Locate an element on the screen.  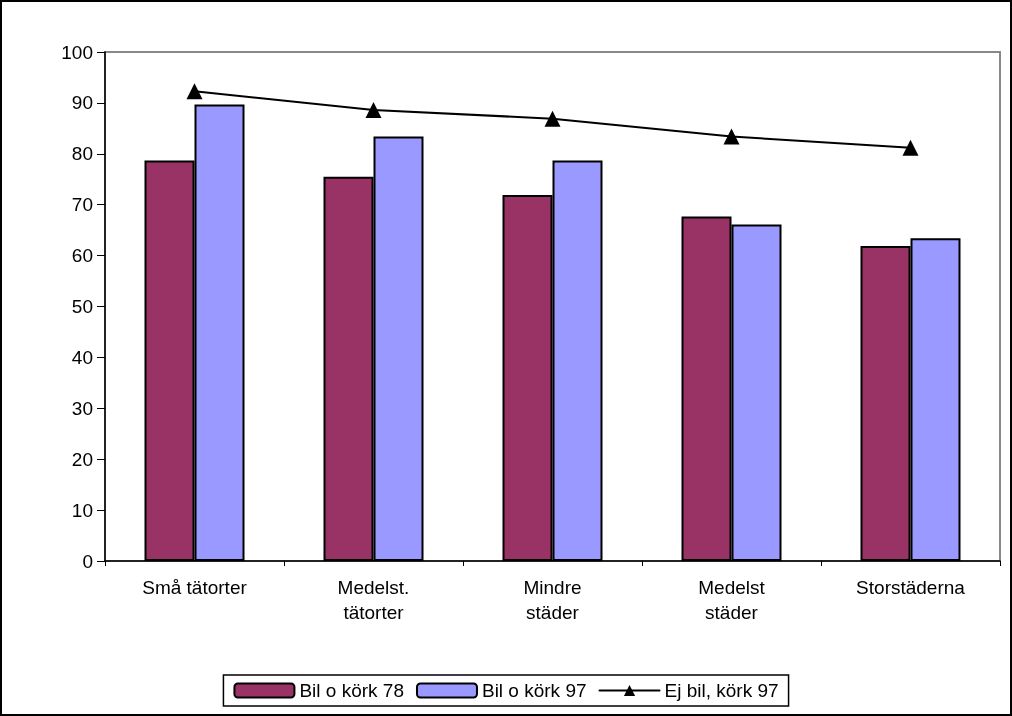
x-tick-label: Medelst städer is located at coordinates (732, 600).